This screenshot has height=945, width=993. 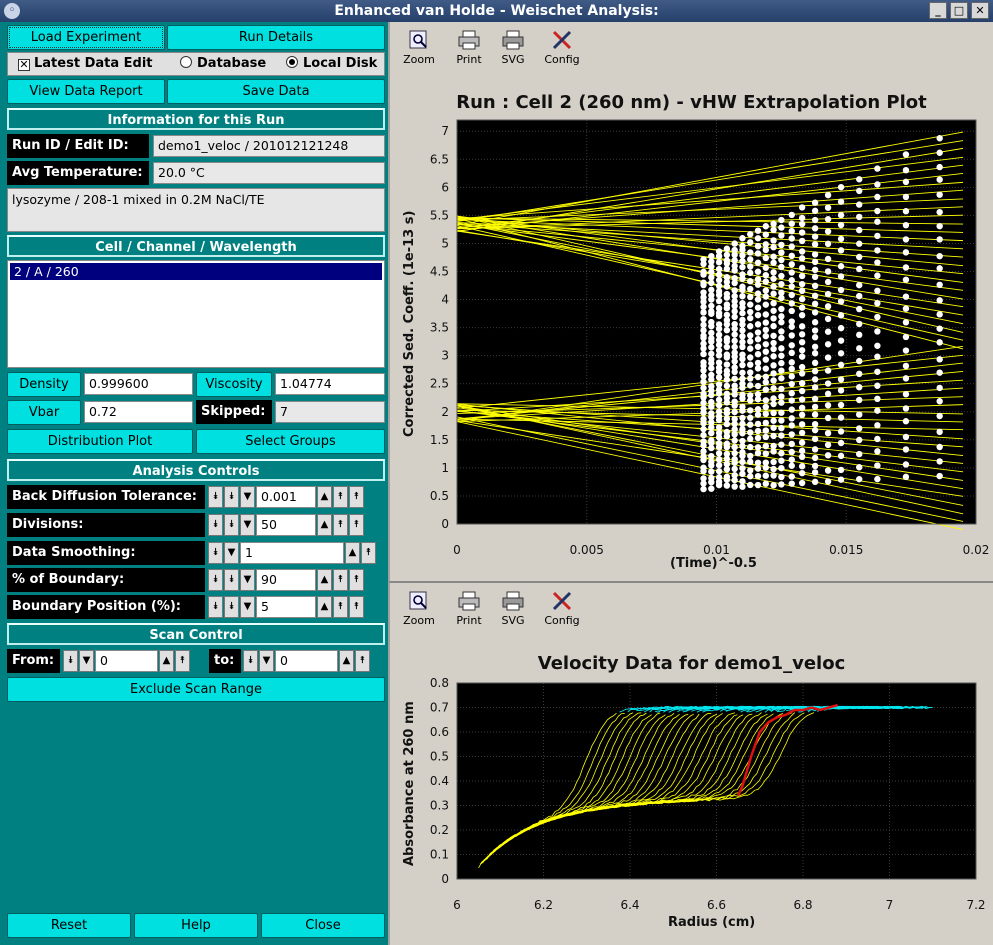 I want to click on close-window-button: ✕, so click(x=980, y=10).